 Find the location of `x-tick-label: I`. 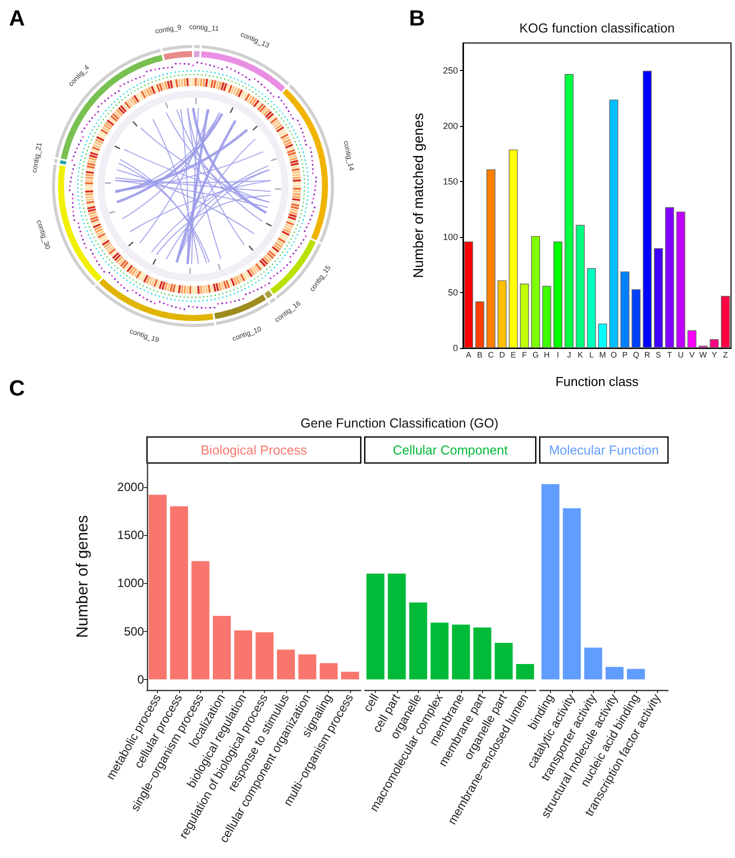

x-tick-label: I is located at coordinates (558, 355).